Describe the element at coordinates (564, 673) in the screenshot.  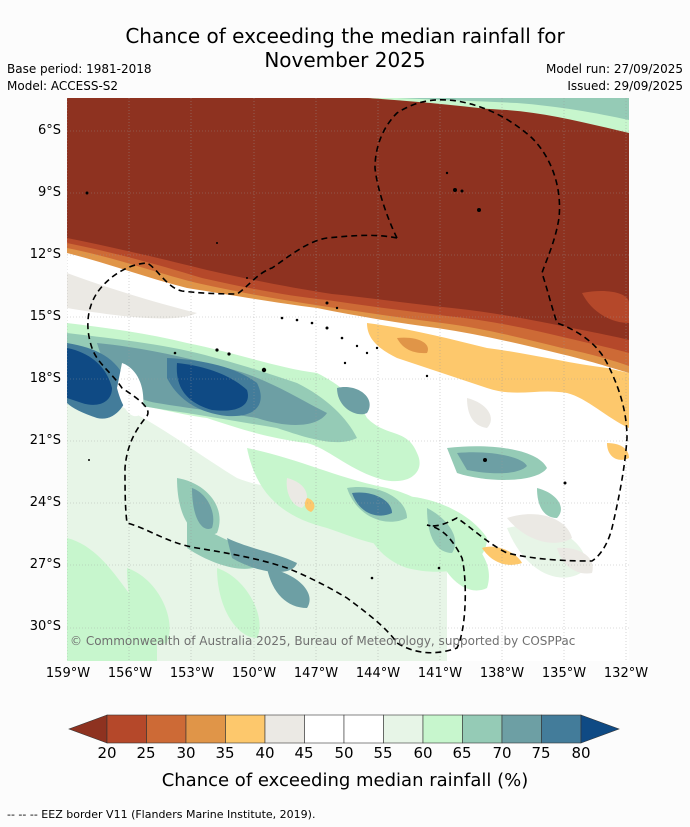
I see `lon-label: 135°W` at that location.